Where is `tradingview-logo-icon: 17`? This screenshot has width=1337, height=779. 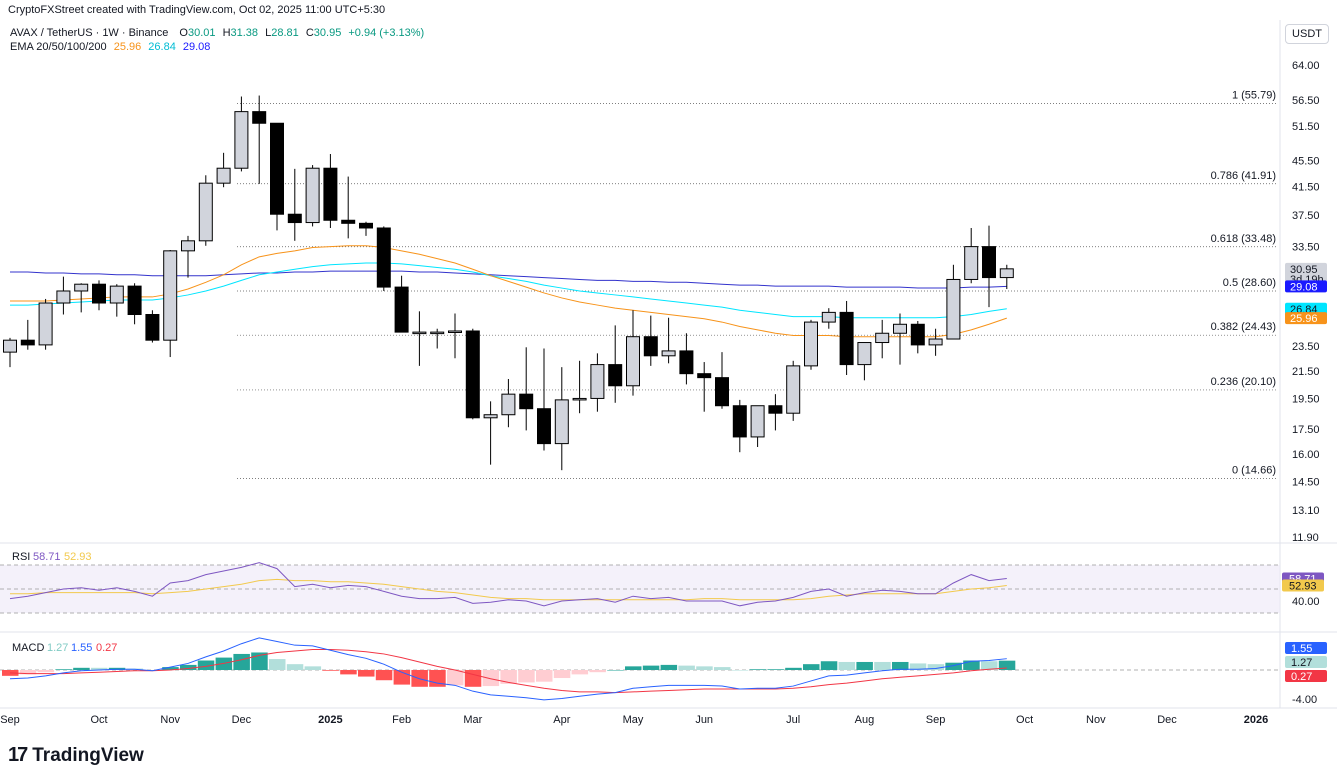 tradingview-logo-icon: 17 is located at coordinates (17, 755).